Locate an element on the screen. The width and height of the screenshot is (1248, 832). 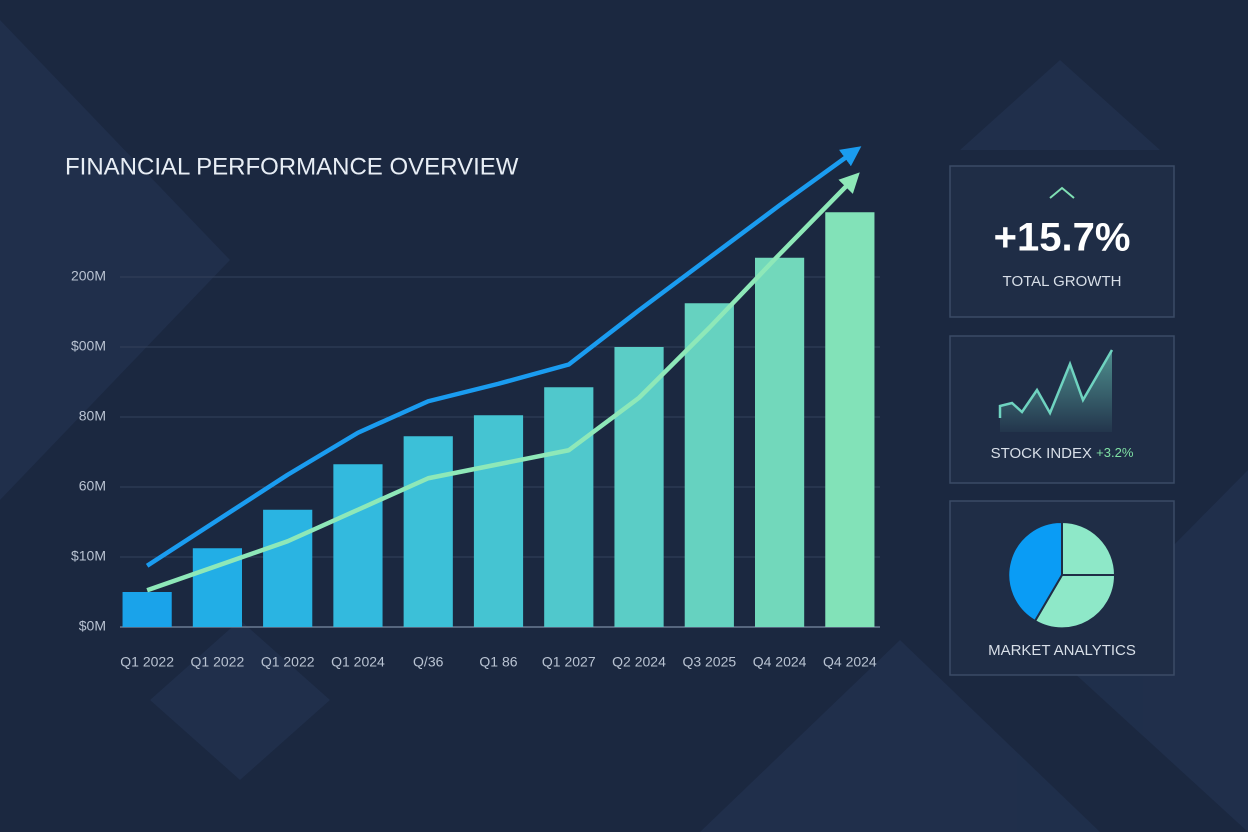
growth-panel is located at coordinates (1062, 241).